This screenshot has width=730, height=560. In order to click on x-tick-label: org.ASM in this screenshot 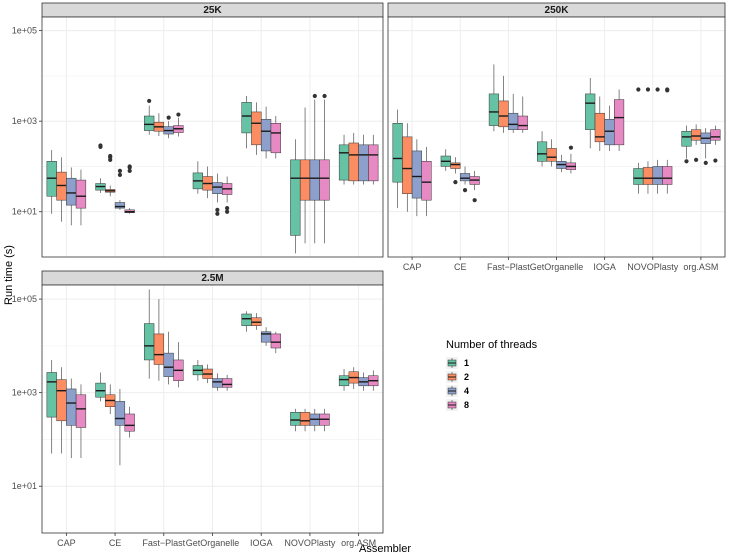, I will do `click(700, 267)`.